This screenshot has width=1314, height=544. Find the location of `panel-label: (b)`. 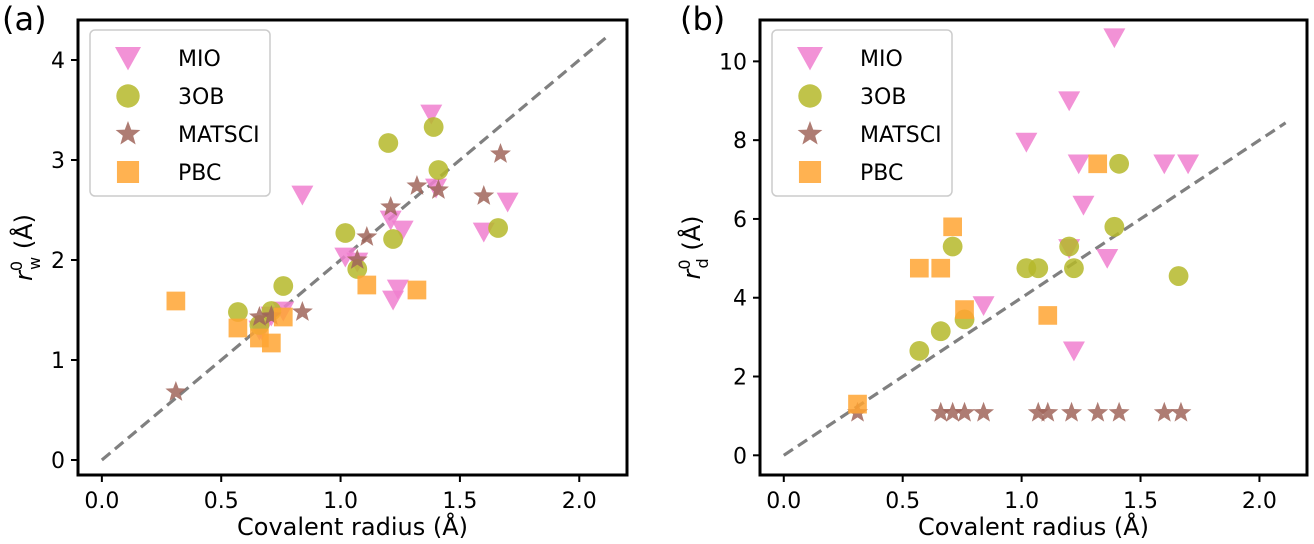

panel-label: (b) is located at coordinates (702, 19).